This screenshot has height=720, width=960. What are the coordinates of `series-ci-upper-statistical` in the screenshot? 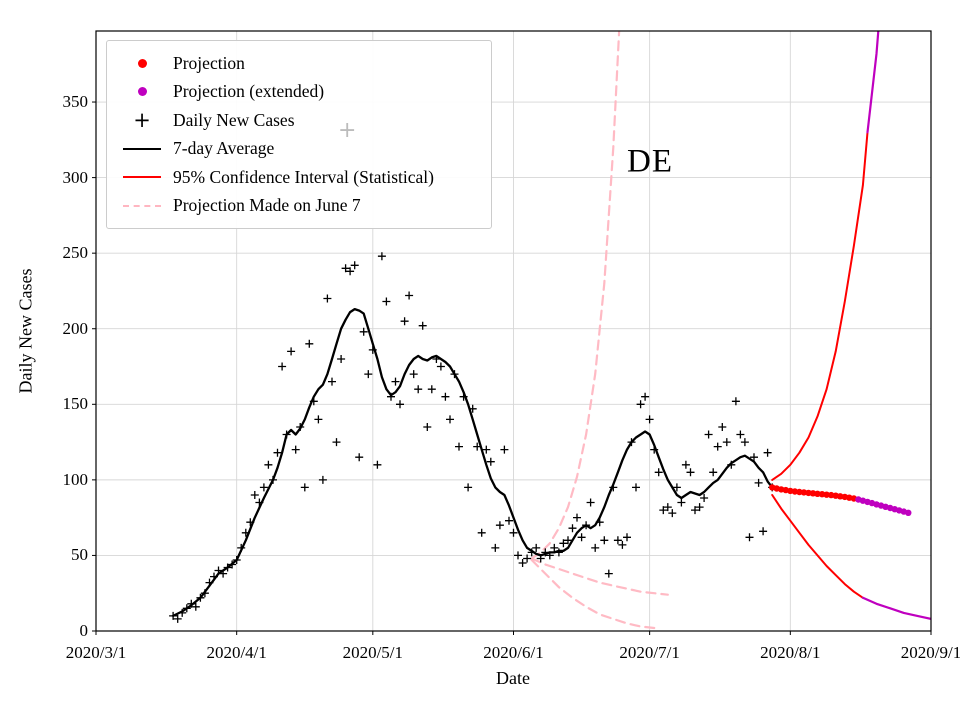 It's located at (820, 306).